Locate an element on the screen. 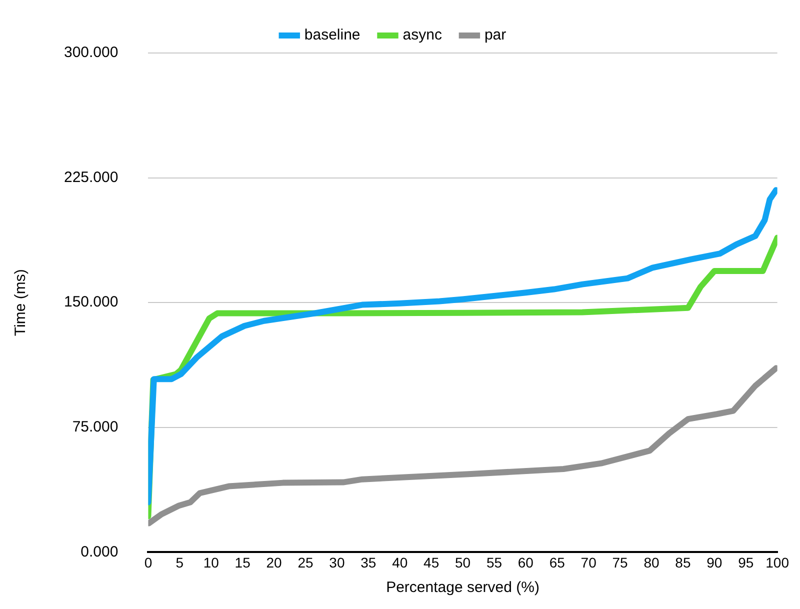  x-tick-label: 55 is located at coordinates (494, 562).